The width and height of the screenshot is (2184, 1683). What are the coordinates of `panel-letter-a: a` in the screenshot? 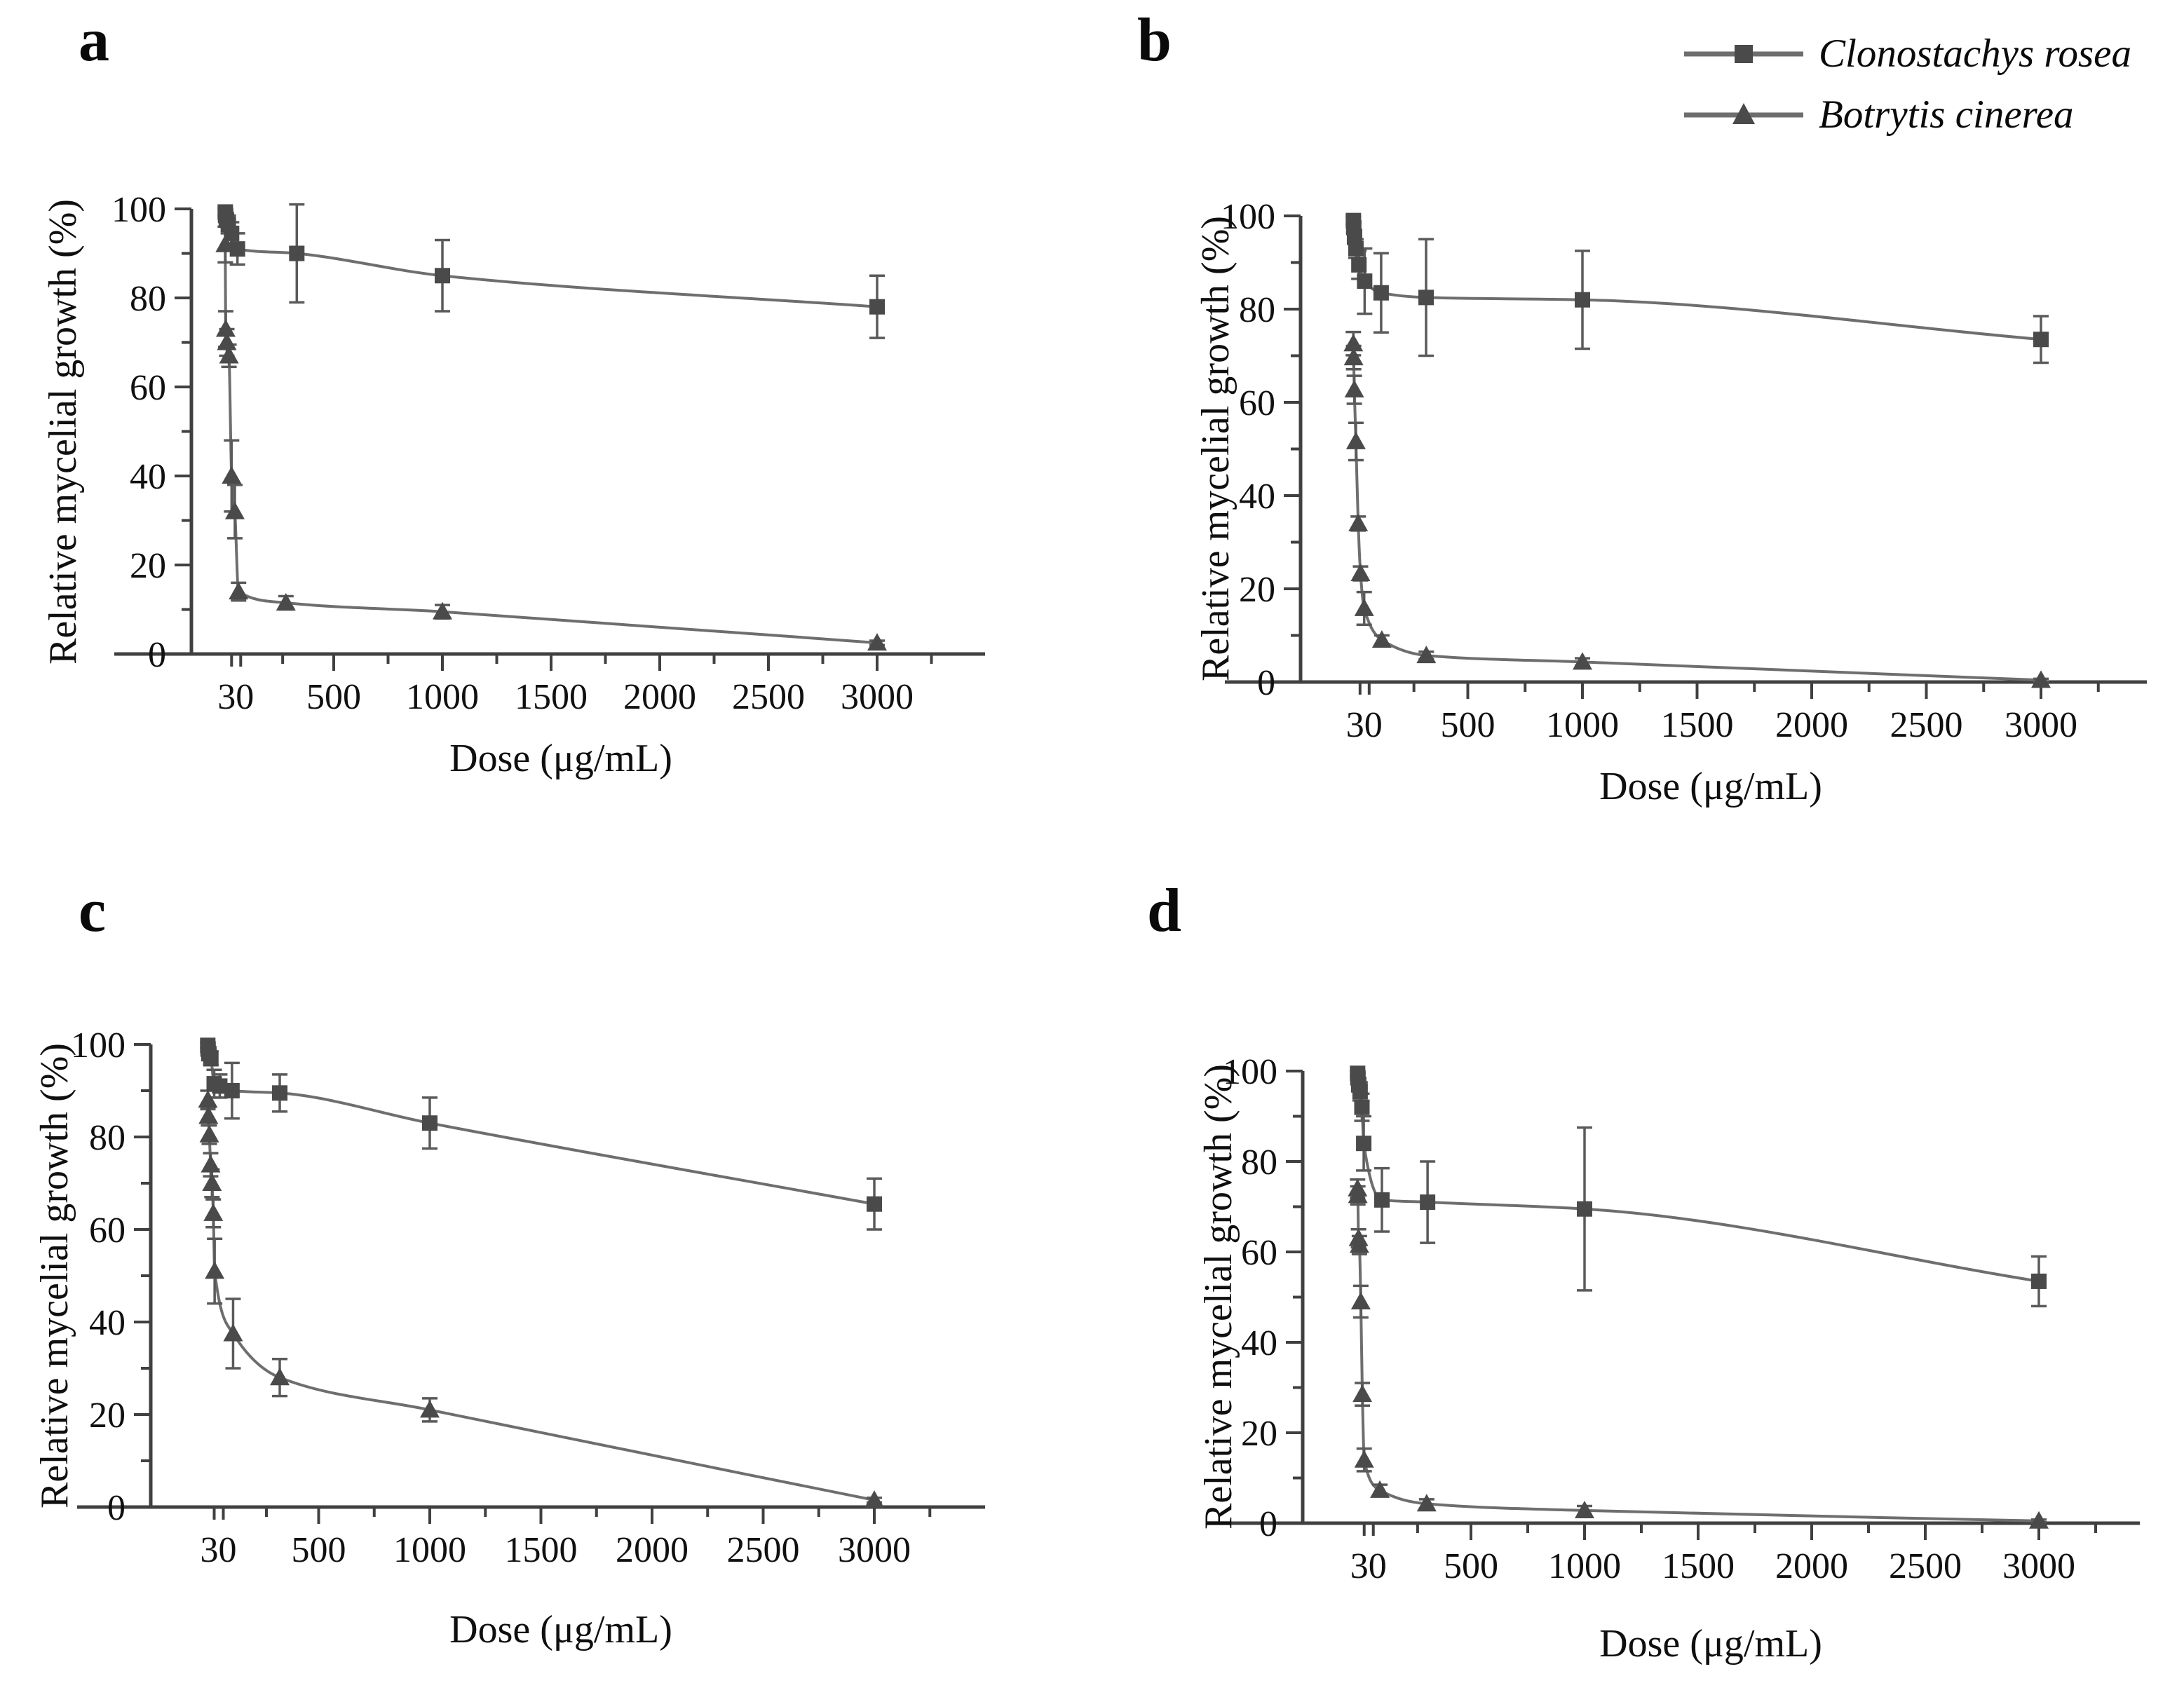 It's located at (94, 40).